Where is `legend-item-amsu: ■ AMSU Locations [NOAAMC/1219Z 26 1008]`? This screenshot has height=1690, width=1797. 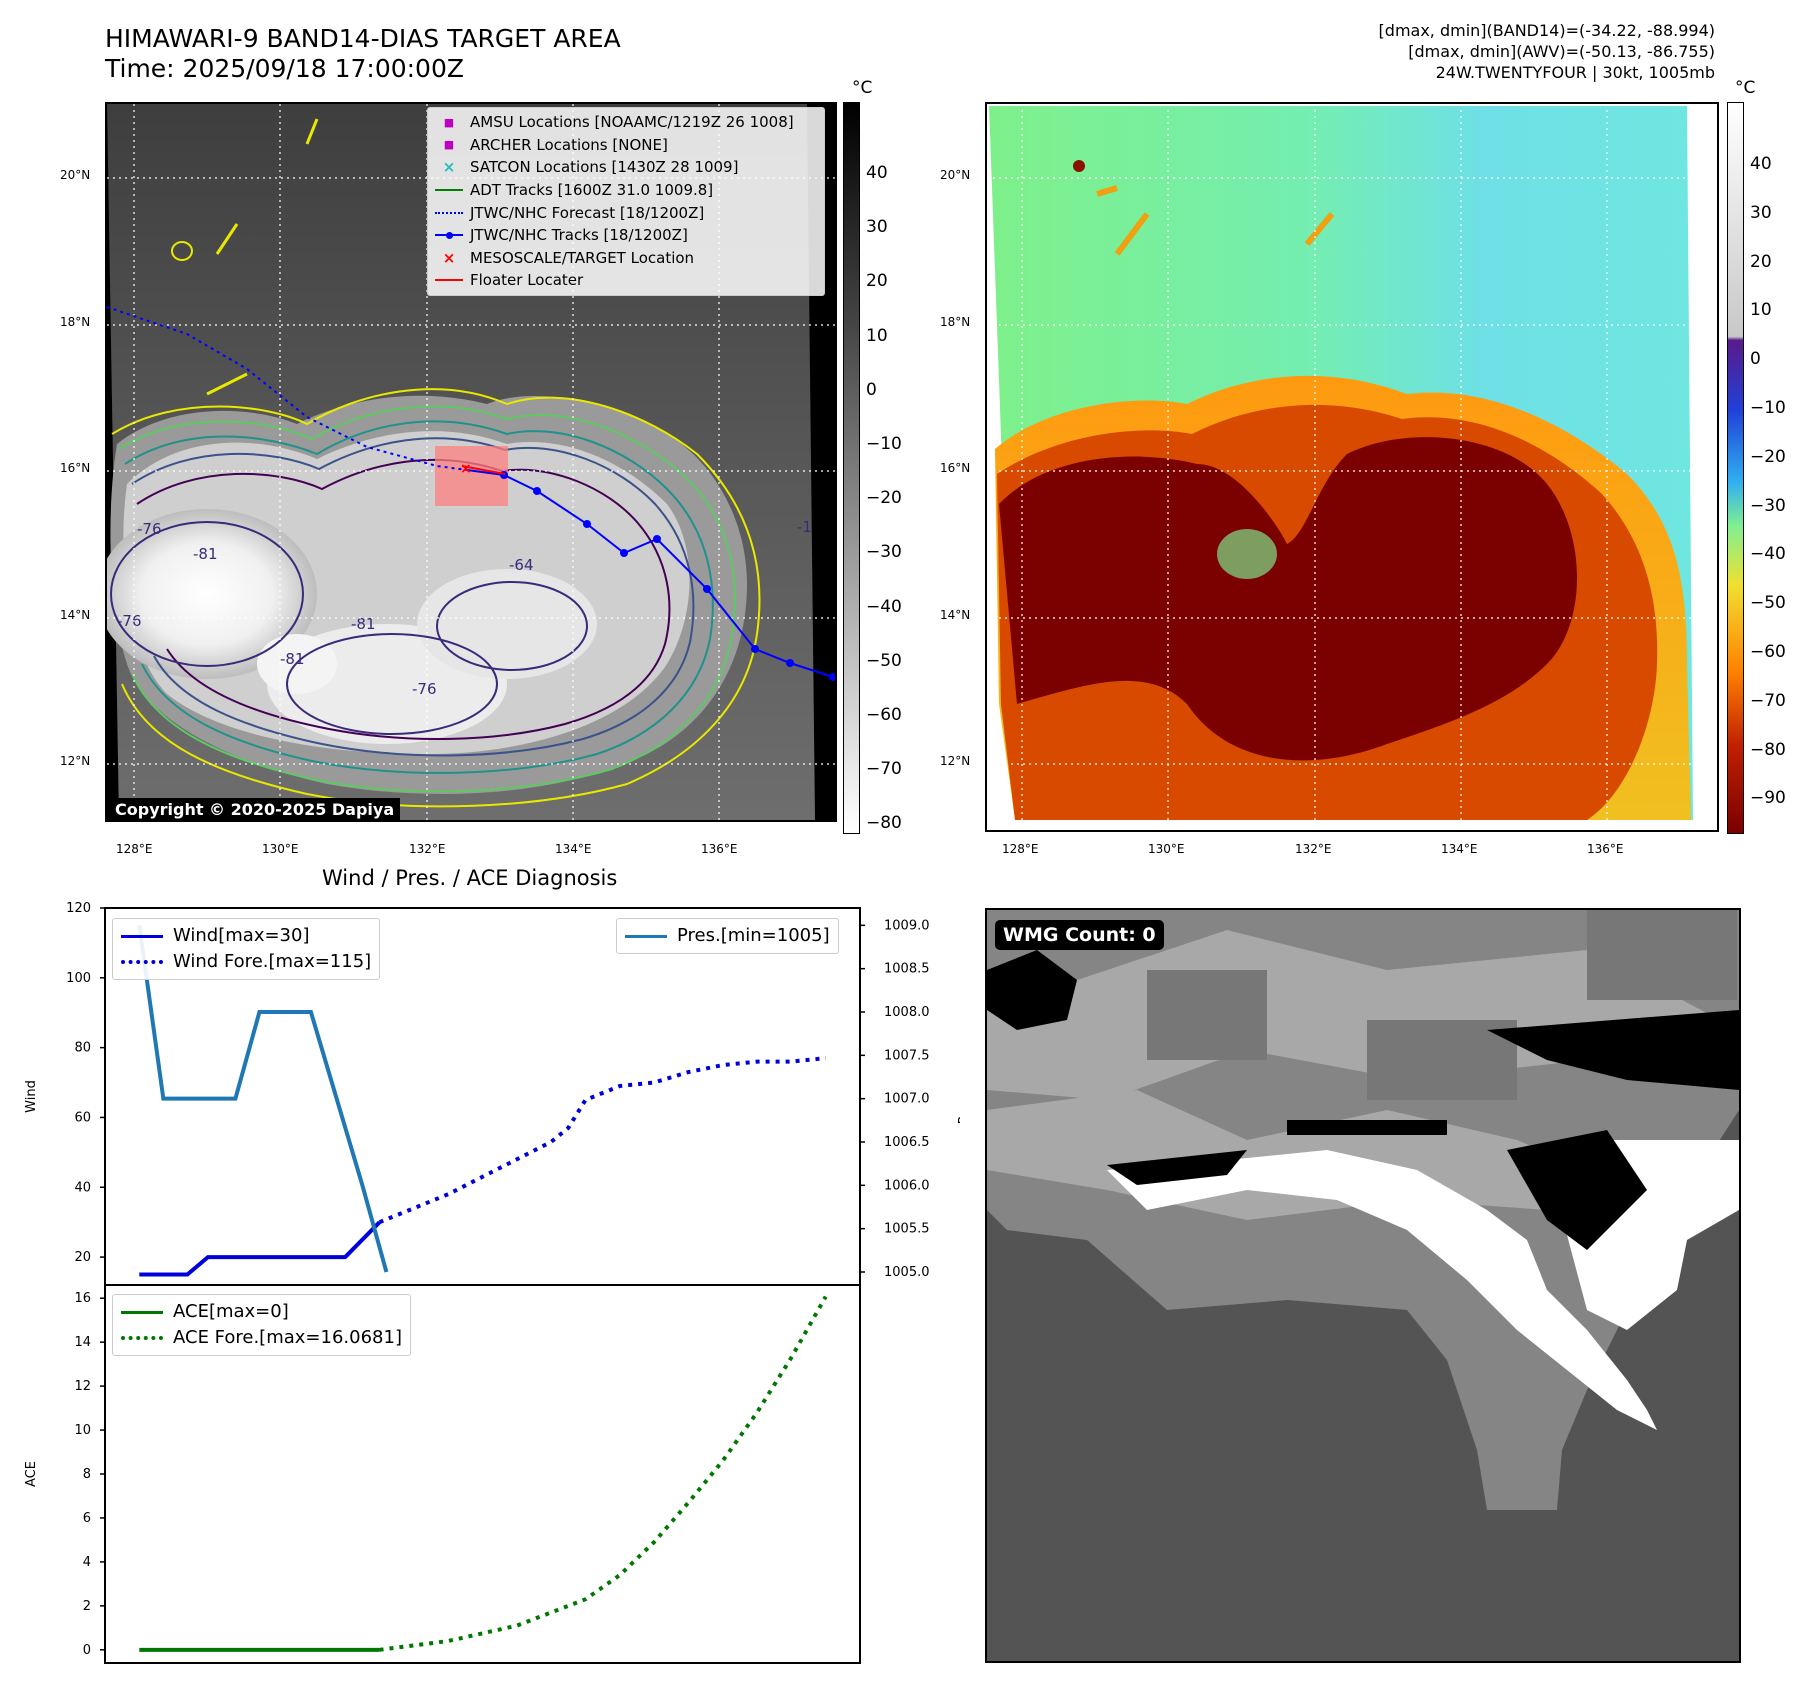 legend-item-amsu: ■ AMSU Locations [NOAAMC/1219Z 26 1008] is located at coordinates (626, 122).